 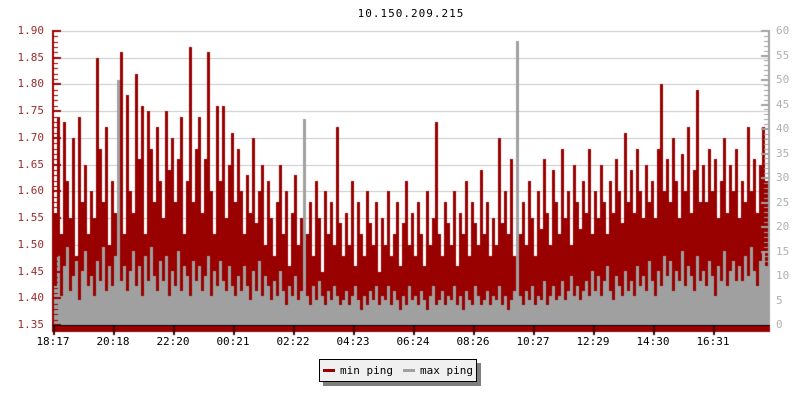 What do you see at coordinates (31, 137) in the screenshot?
I see `left-axis-tick-label: 1.70` at bounding box center [31, 137].